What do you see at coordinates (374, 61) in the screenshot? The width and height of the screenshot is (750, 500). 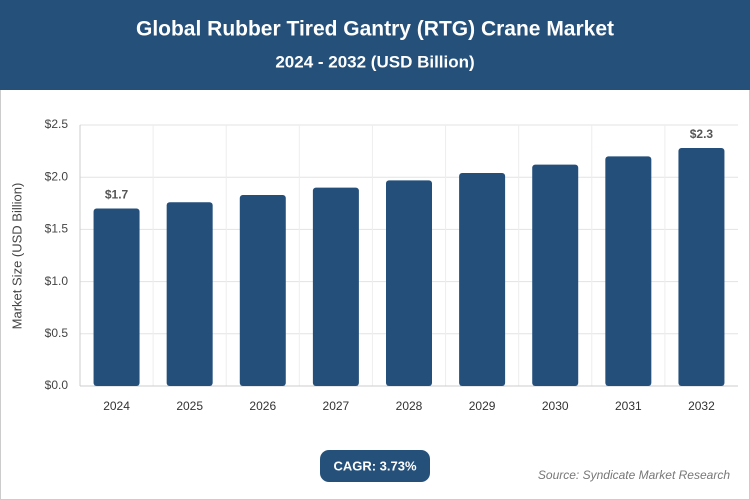 I see `chart-subtitle: 2024 - 2032 (USD Billion)` at bounding box center [374, 61].